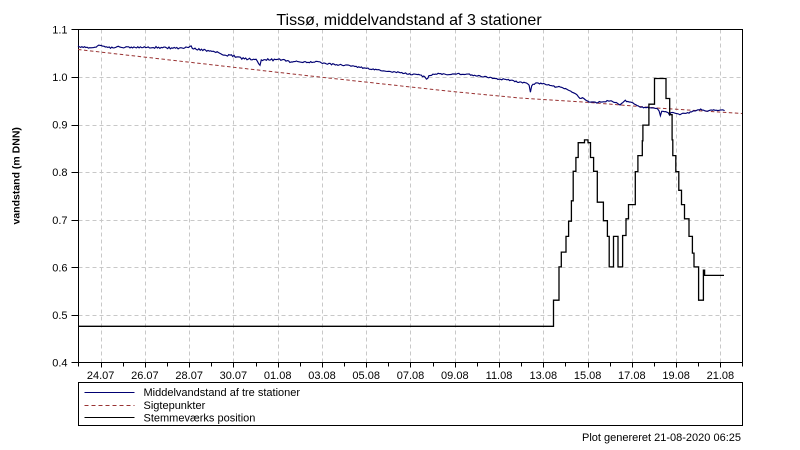 Image resolution: width=800 pixels, height=450 pixels. What do you see at coordinates (234, 376) in the screenshot?
I see `svg-text: 30.07` at bounding box center [234, 376].